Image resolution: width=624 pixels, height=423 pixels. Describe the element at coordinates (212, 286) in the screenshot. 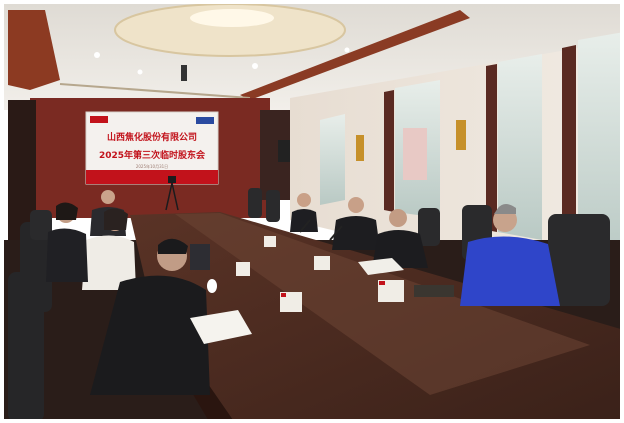

I see `cup` at that location.